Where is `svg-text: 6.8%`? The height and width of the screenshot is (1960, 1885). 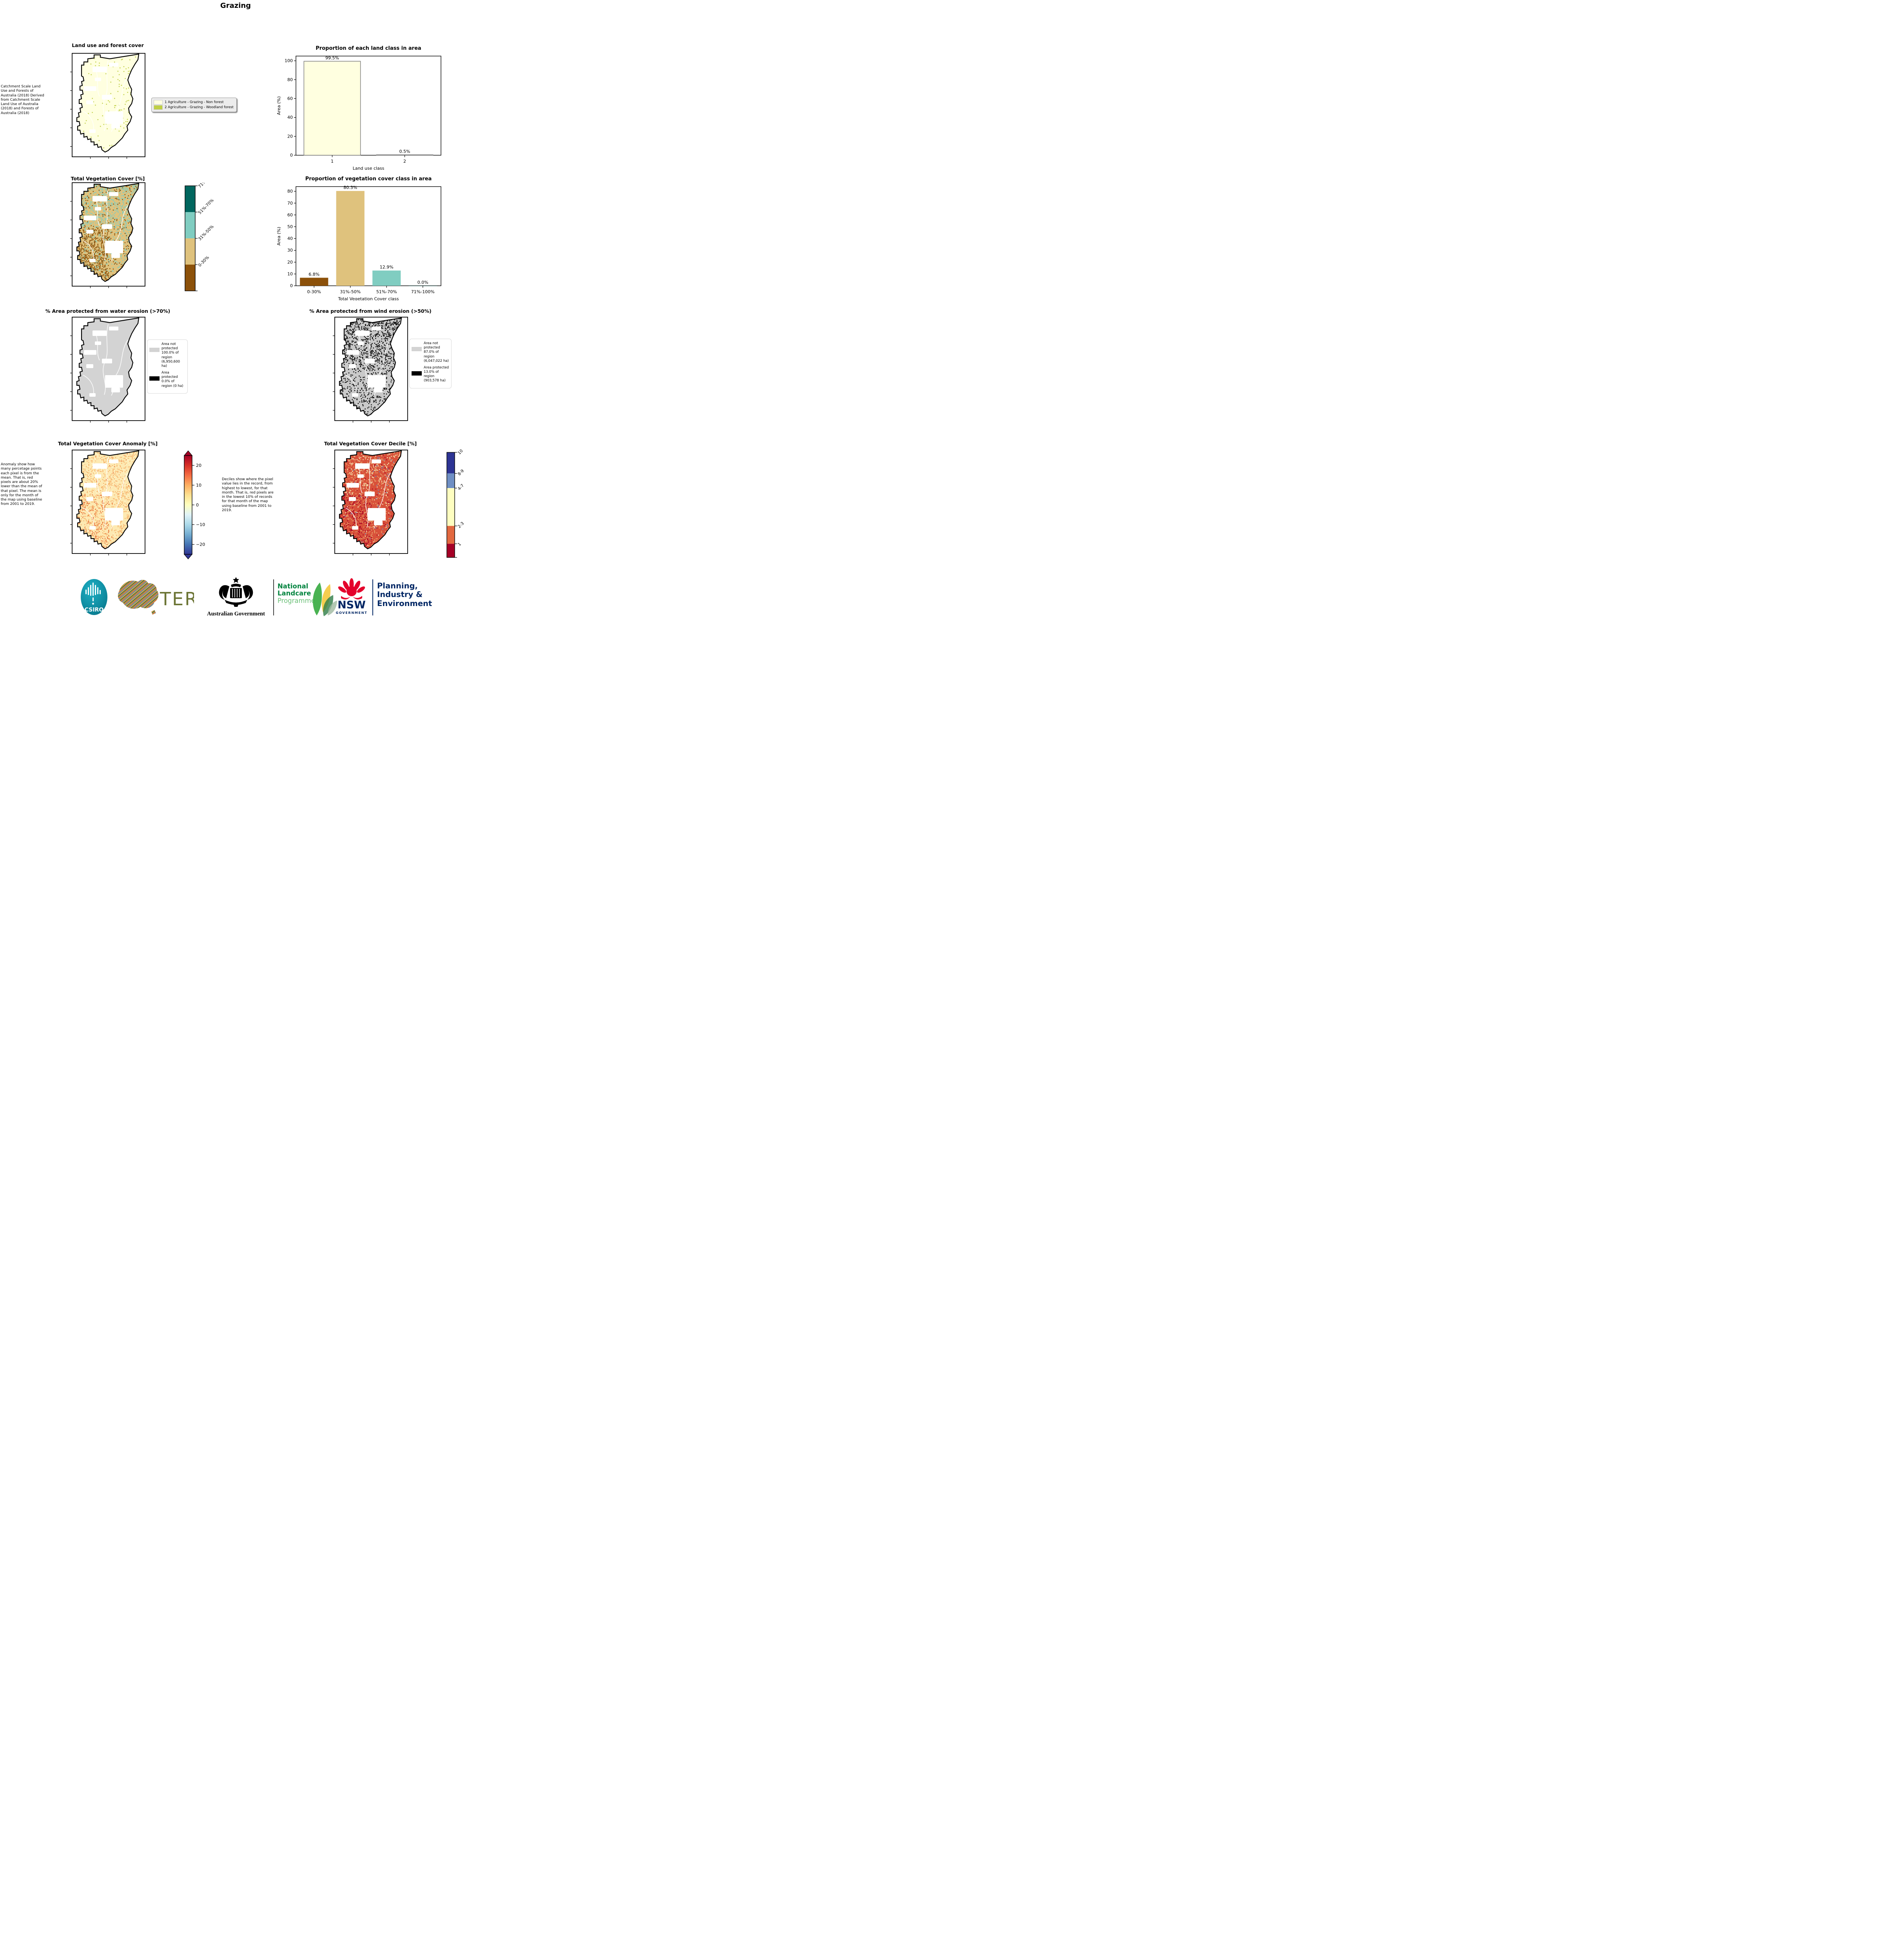
svg-text: 6.8% is located at coordinates (313, 274).